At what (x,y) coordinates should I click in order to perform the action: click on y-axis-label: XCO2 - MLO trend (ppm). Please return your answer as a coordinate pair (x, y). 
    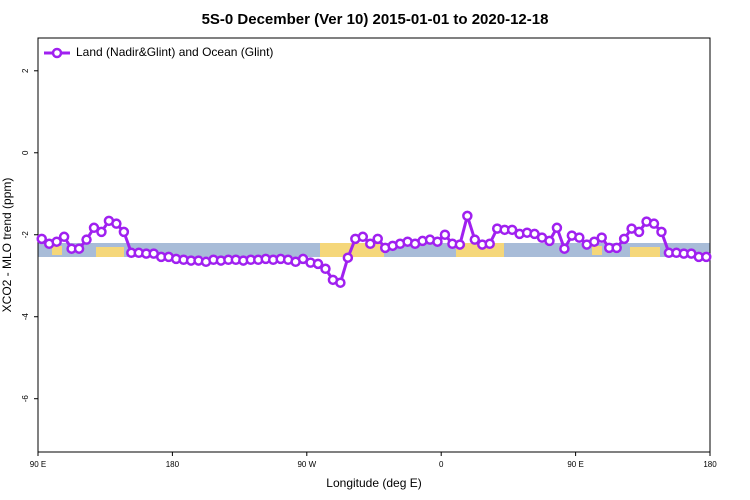
    Looking at the image, I should click on (7, 245).